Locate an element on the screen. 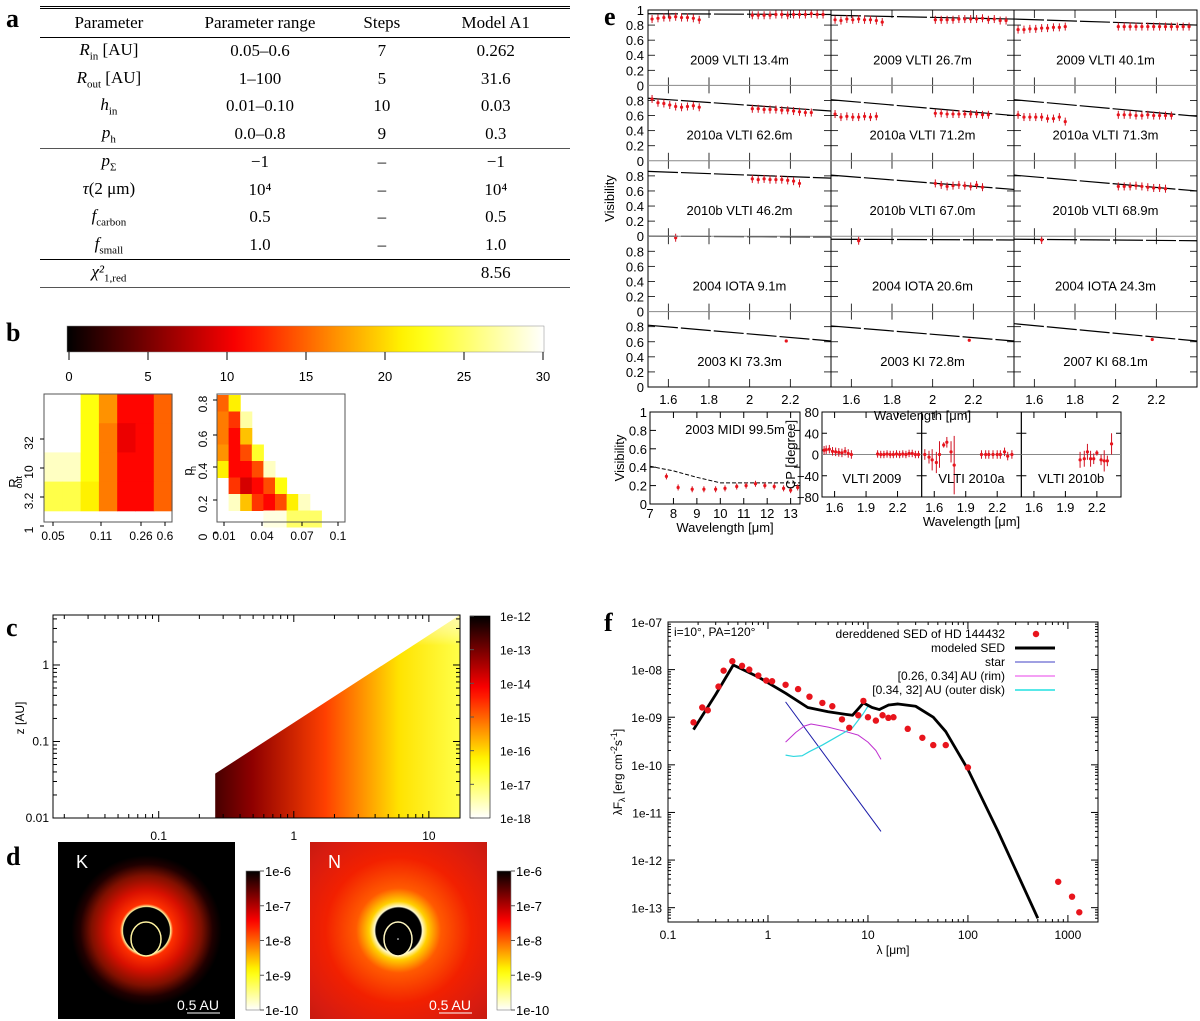  colorbar-tick-label: 1e-7 is located at coordinates (278, 906).